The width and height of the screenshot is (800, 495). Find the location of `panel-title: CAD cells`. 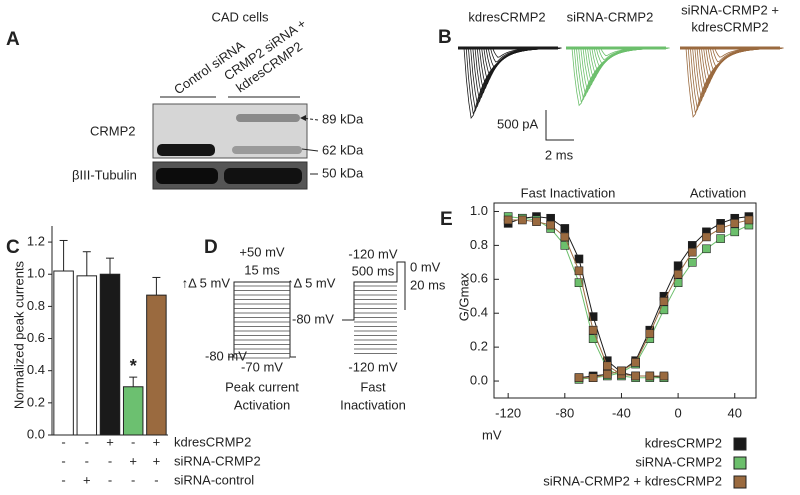

panel-title: CAD cells is located at coordinates (240, 16).